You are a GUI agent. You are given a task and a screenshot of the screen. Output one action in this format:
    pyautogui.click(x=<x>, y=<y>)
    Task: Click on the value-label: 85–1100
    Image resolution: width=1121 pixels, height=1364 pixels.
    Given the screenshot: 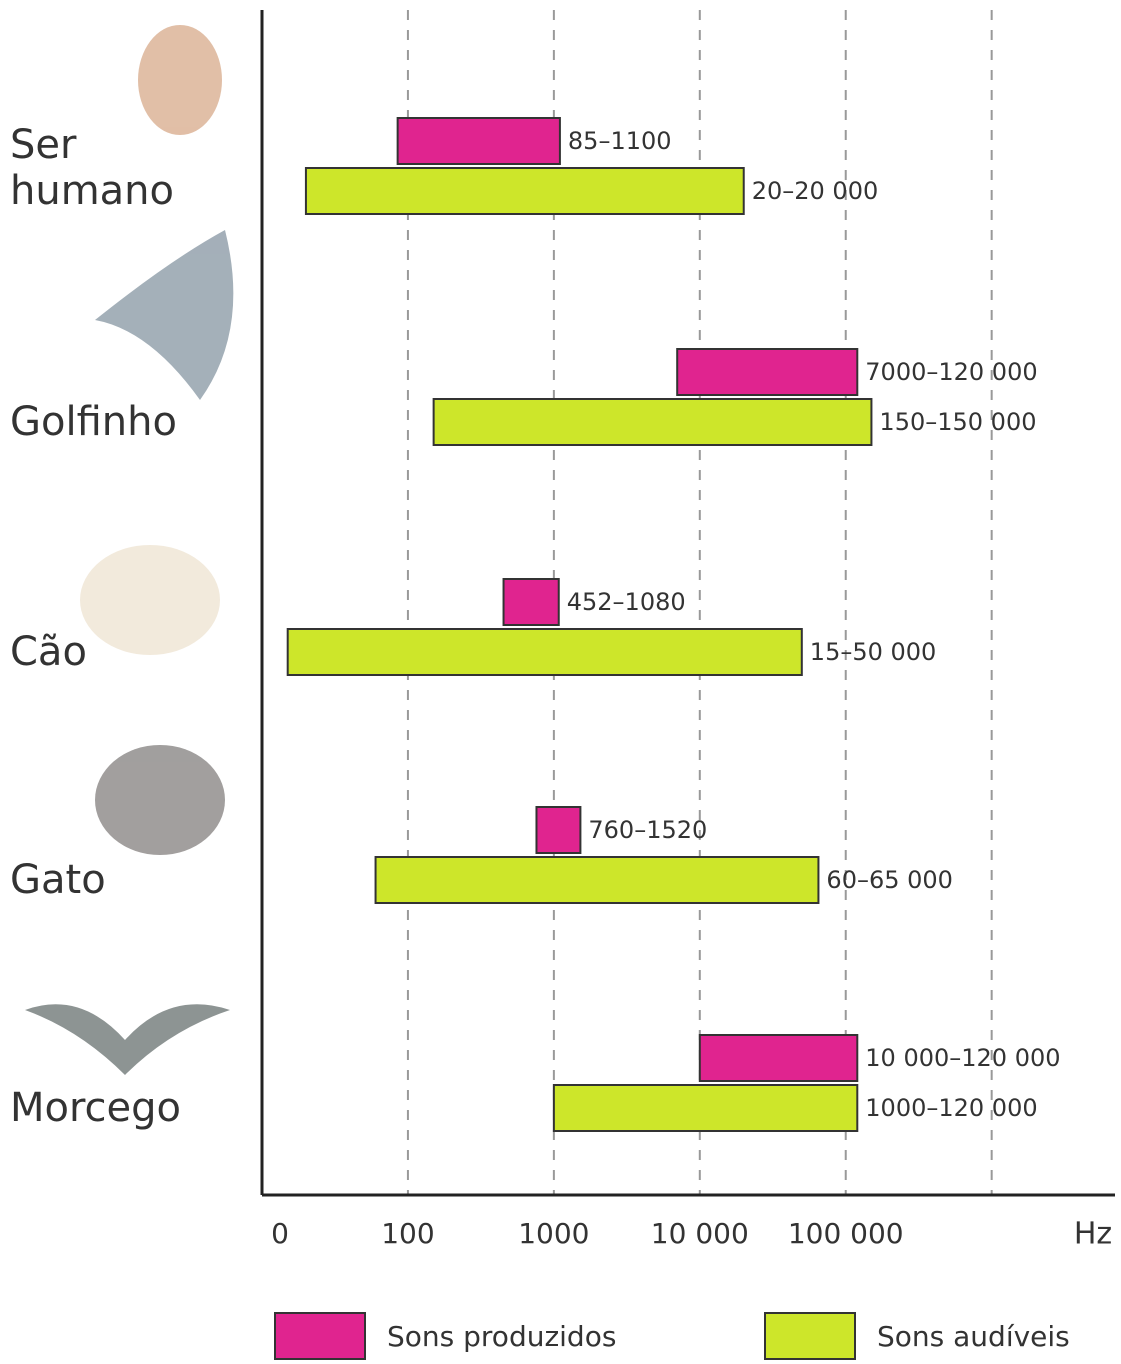 What is the action you would take?
    pyautogui.click(x=620, y=141)
    